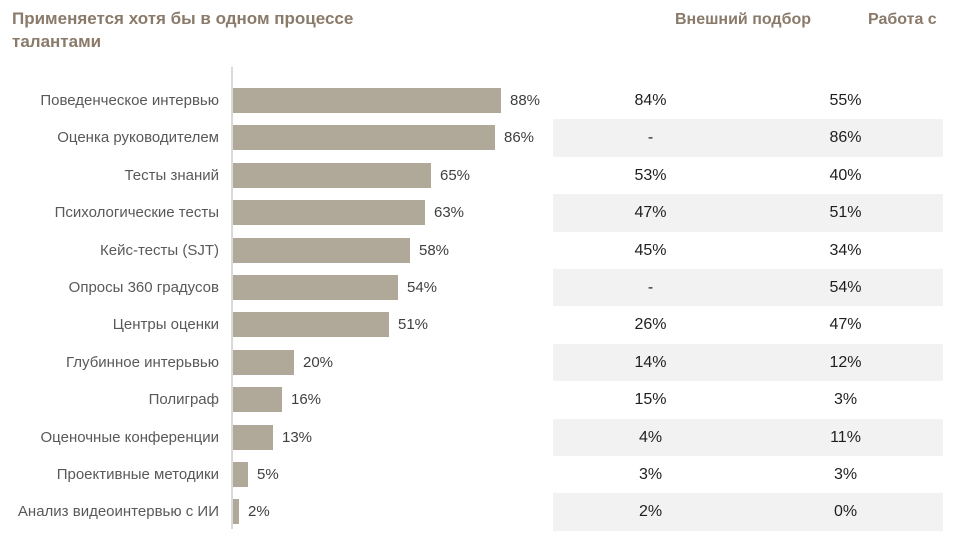  Describe the element at coordinates (650, 512) in the screenshot. I see `external-recruiting-value: 2%` at that location.